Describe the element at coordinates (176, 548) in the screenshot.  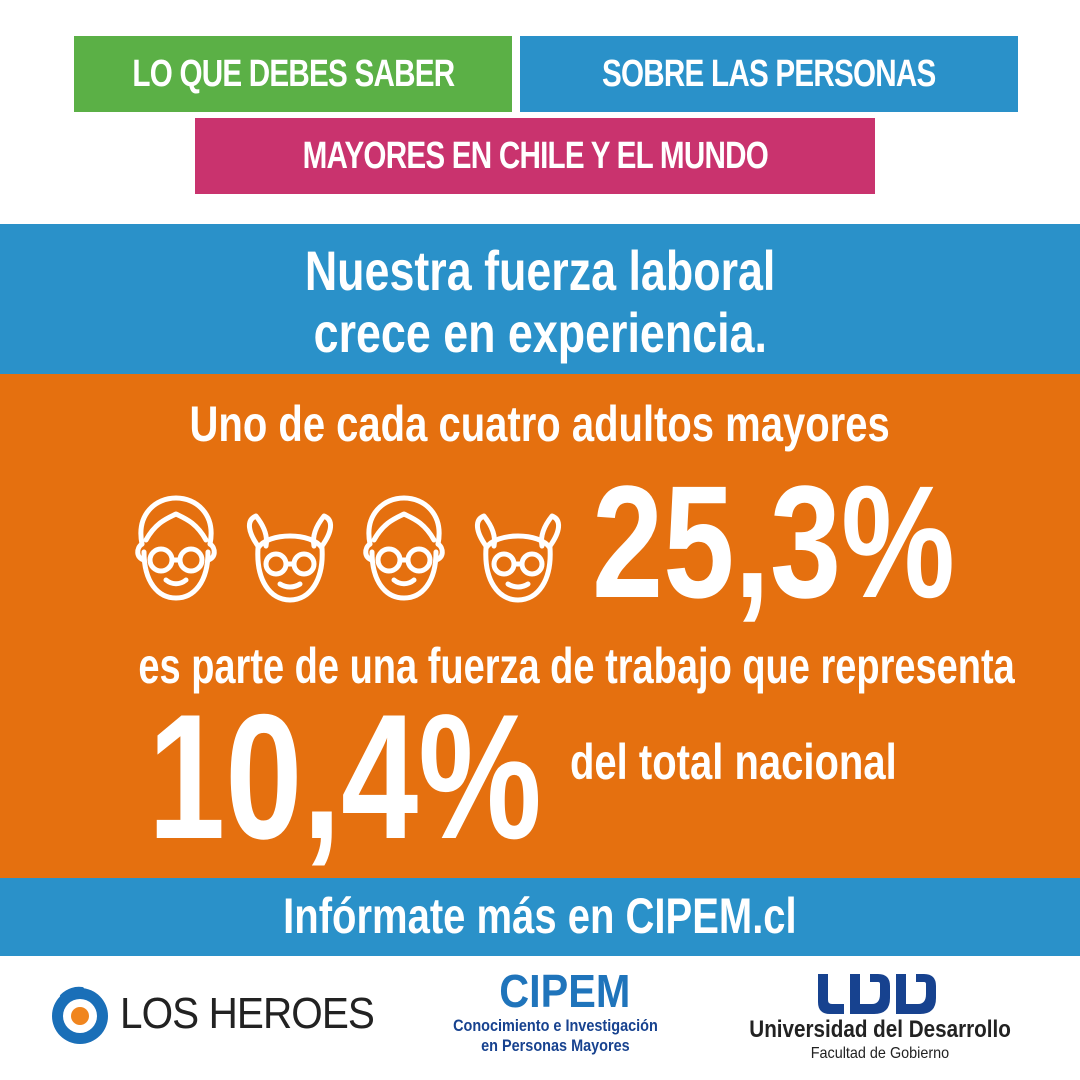
I see `elderly-woman-icon` at that location.